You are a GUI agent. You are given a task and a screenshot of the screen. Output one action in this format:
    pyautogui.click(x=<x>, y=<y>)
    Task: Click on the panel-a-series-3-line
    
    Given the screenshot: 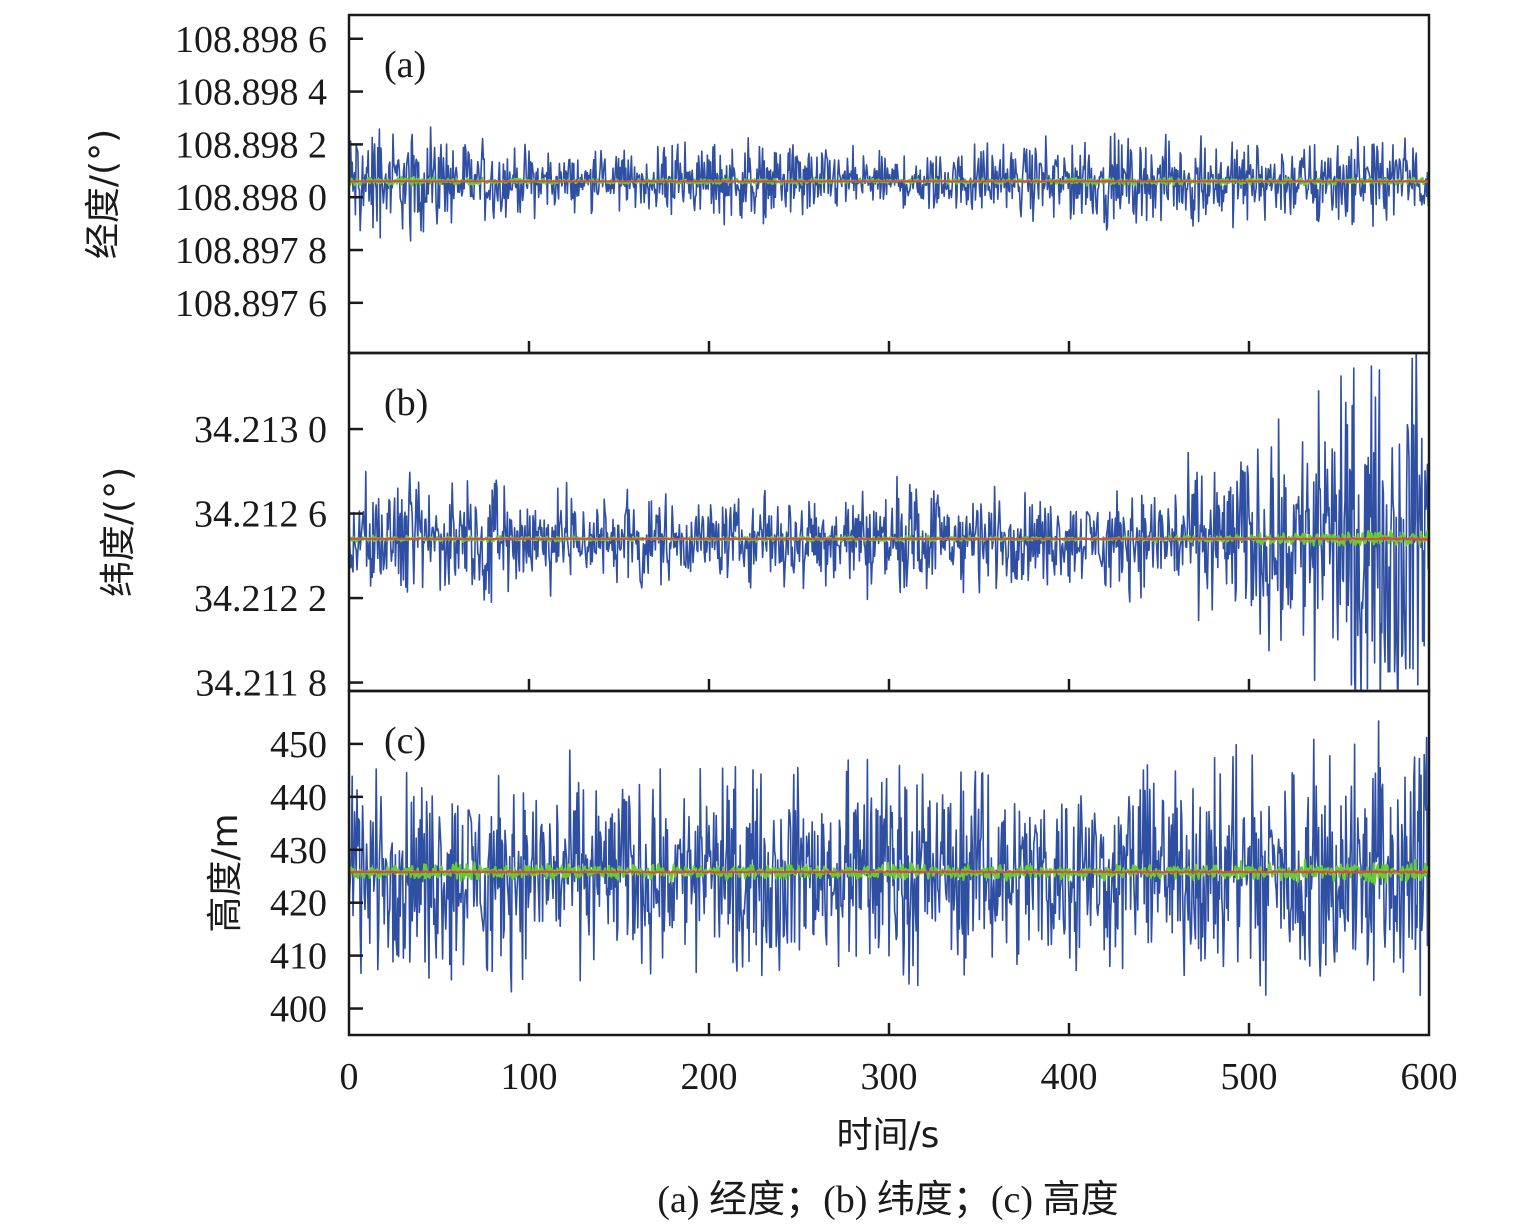 What is the action you would take?
    pyautogui.click(x=889, y=181)
    